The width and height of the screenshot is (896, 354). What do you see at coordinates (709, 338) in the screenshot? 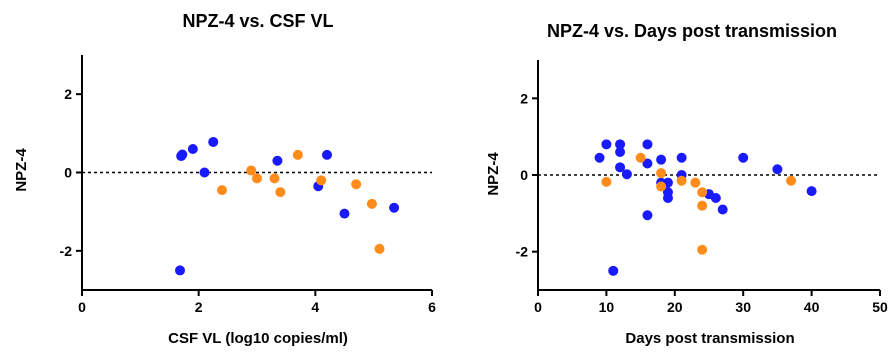
I see `x-axis-label: Days post transmission` at bounding box center [709, 338].